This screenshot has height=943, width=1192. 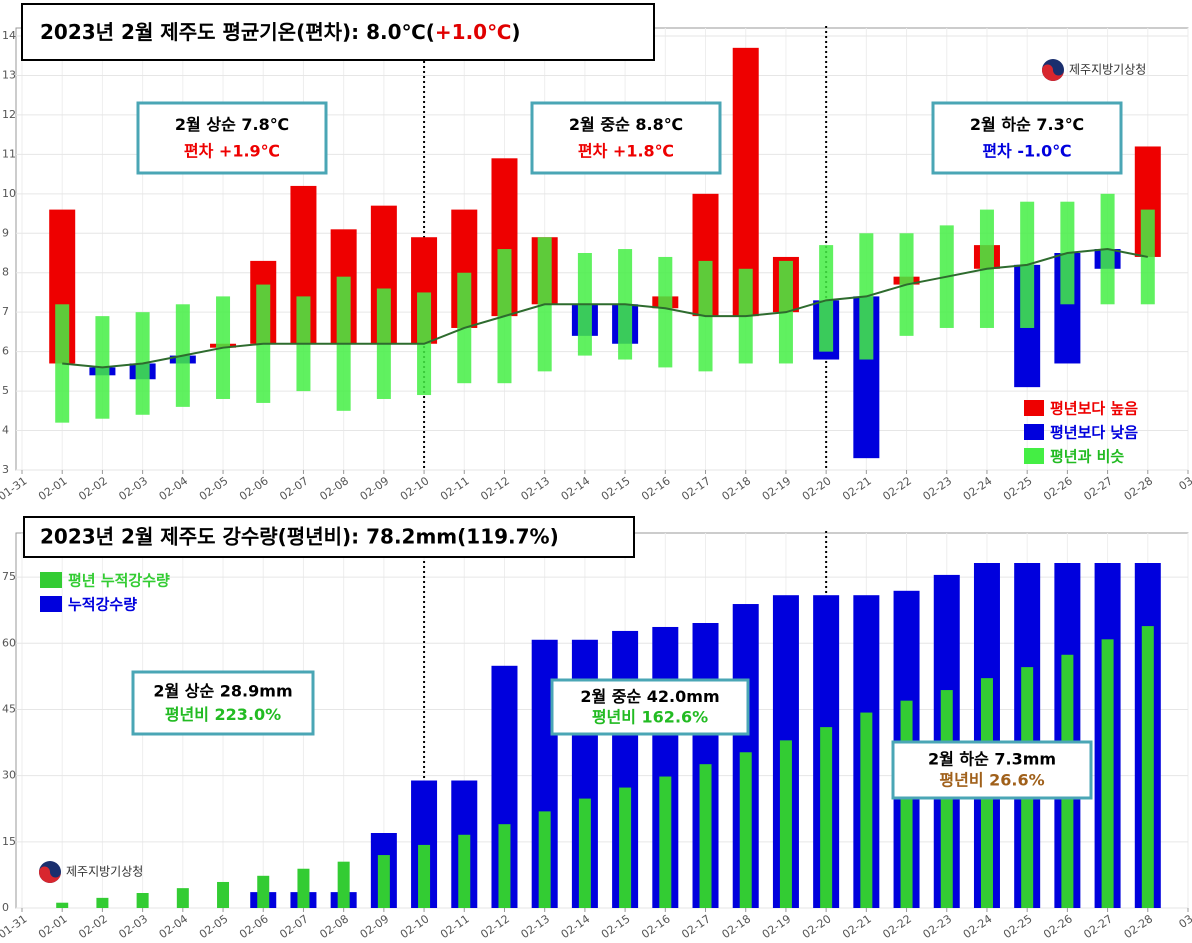 What do you see at coordinates (104, 872) in the screenshot?
I see `logo-text: 제주지방기상청` at bounding box center [104, 872].